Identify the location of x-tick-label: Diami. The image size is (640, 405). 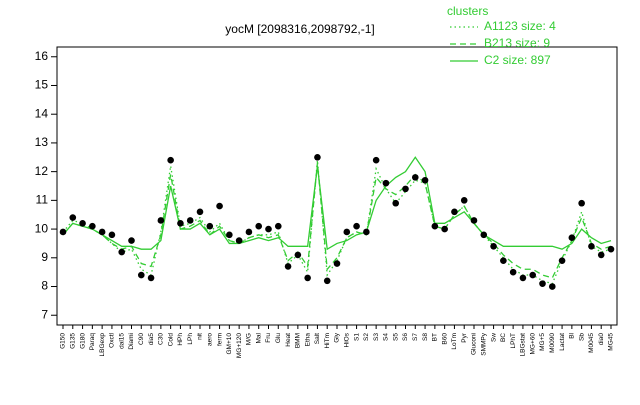
(131, 341).